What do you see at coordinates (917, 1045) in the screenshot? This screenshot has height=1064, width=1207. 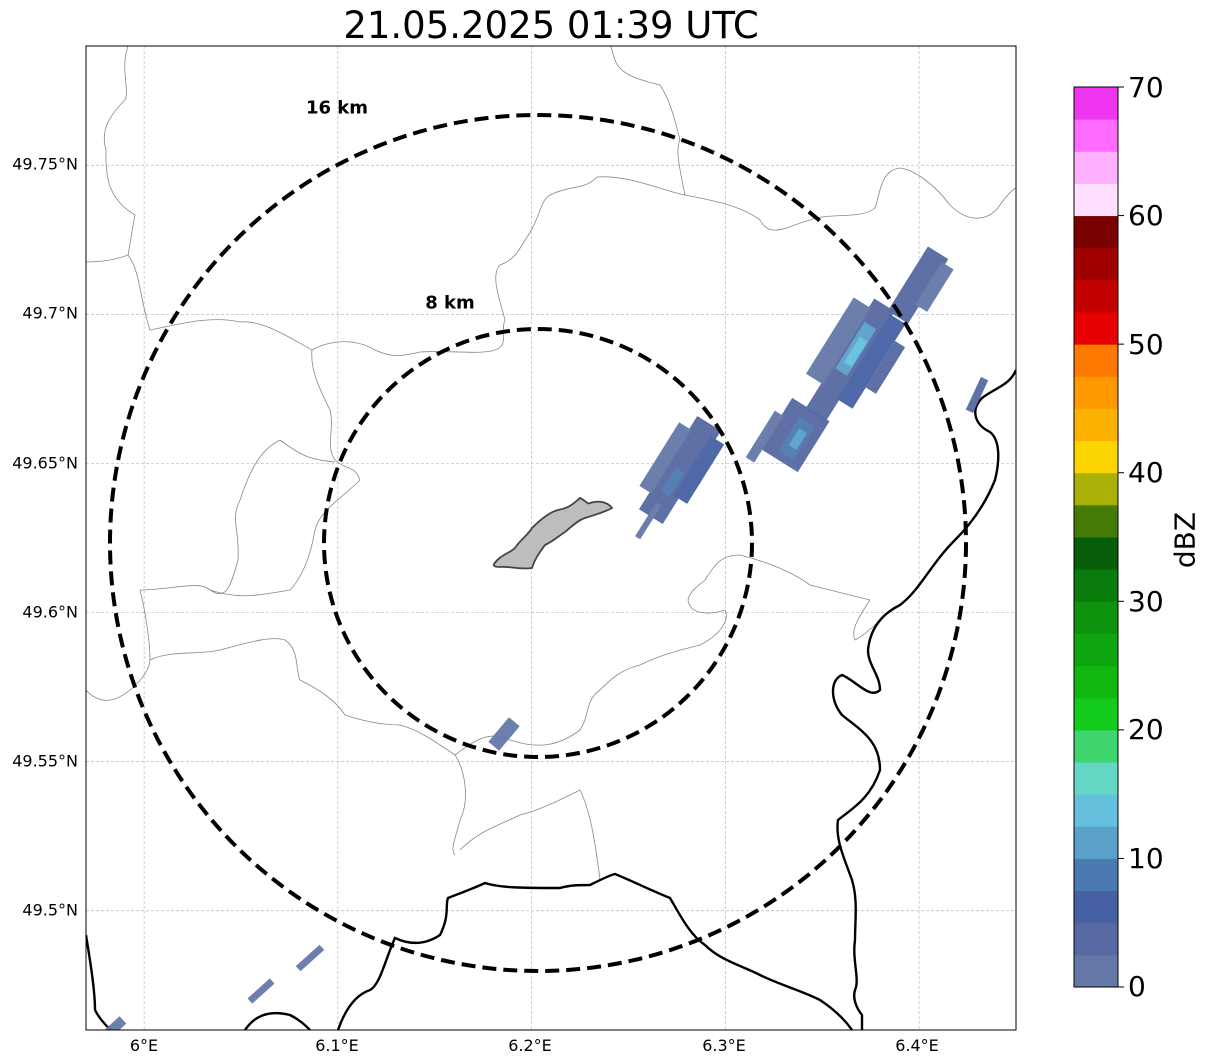 I see `lon-tick-label: 6.4°E` at bounding box center [917, 1045].